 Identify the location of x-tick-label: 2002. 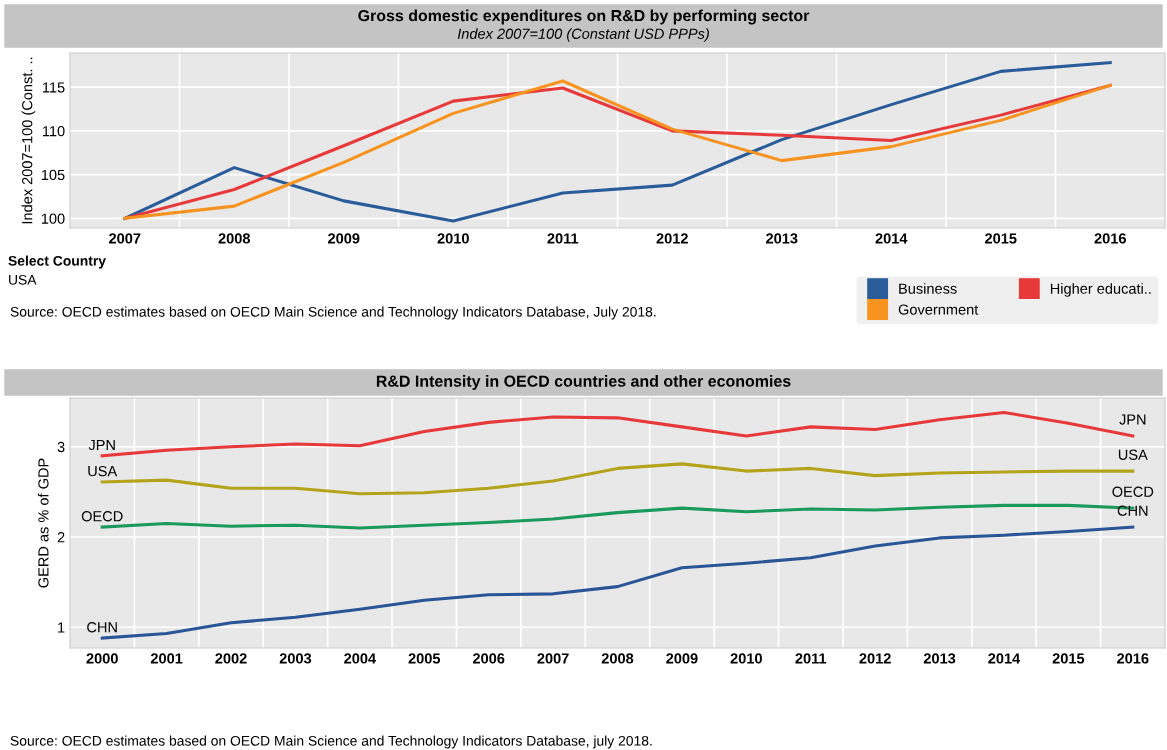
(231, 658).